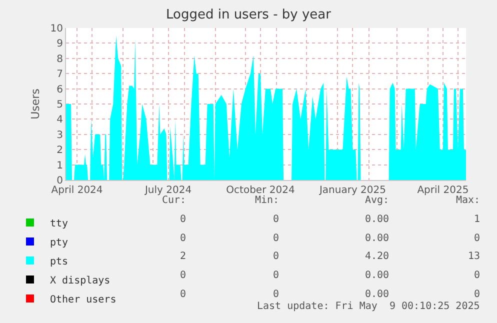 This screenshot has height=323, width=497. Describe the element at coordinates (377, 200) in the screenshot. I see `text: Avg:` at that location.